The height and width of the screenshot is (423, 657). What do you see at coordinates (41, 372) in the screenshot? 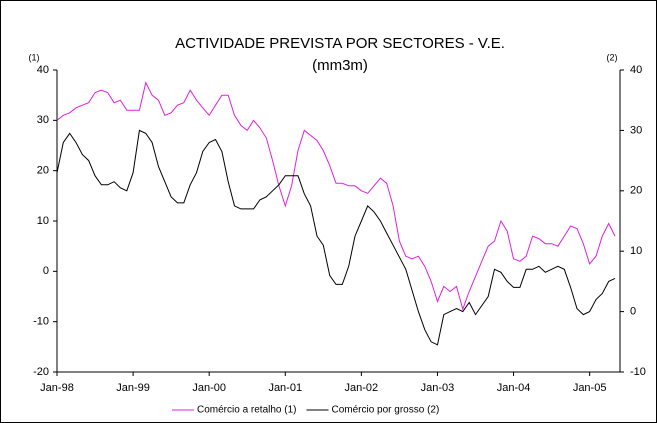
I see `y-tick-label: -20` at bounding box center [41, 372].